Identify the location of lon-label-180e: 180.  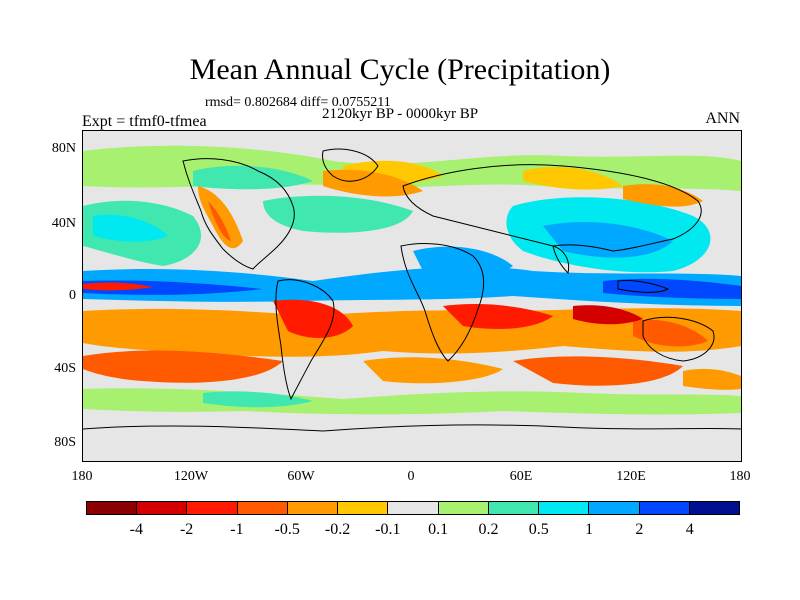
(740, 476).